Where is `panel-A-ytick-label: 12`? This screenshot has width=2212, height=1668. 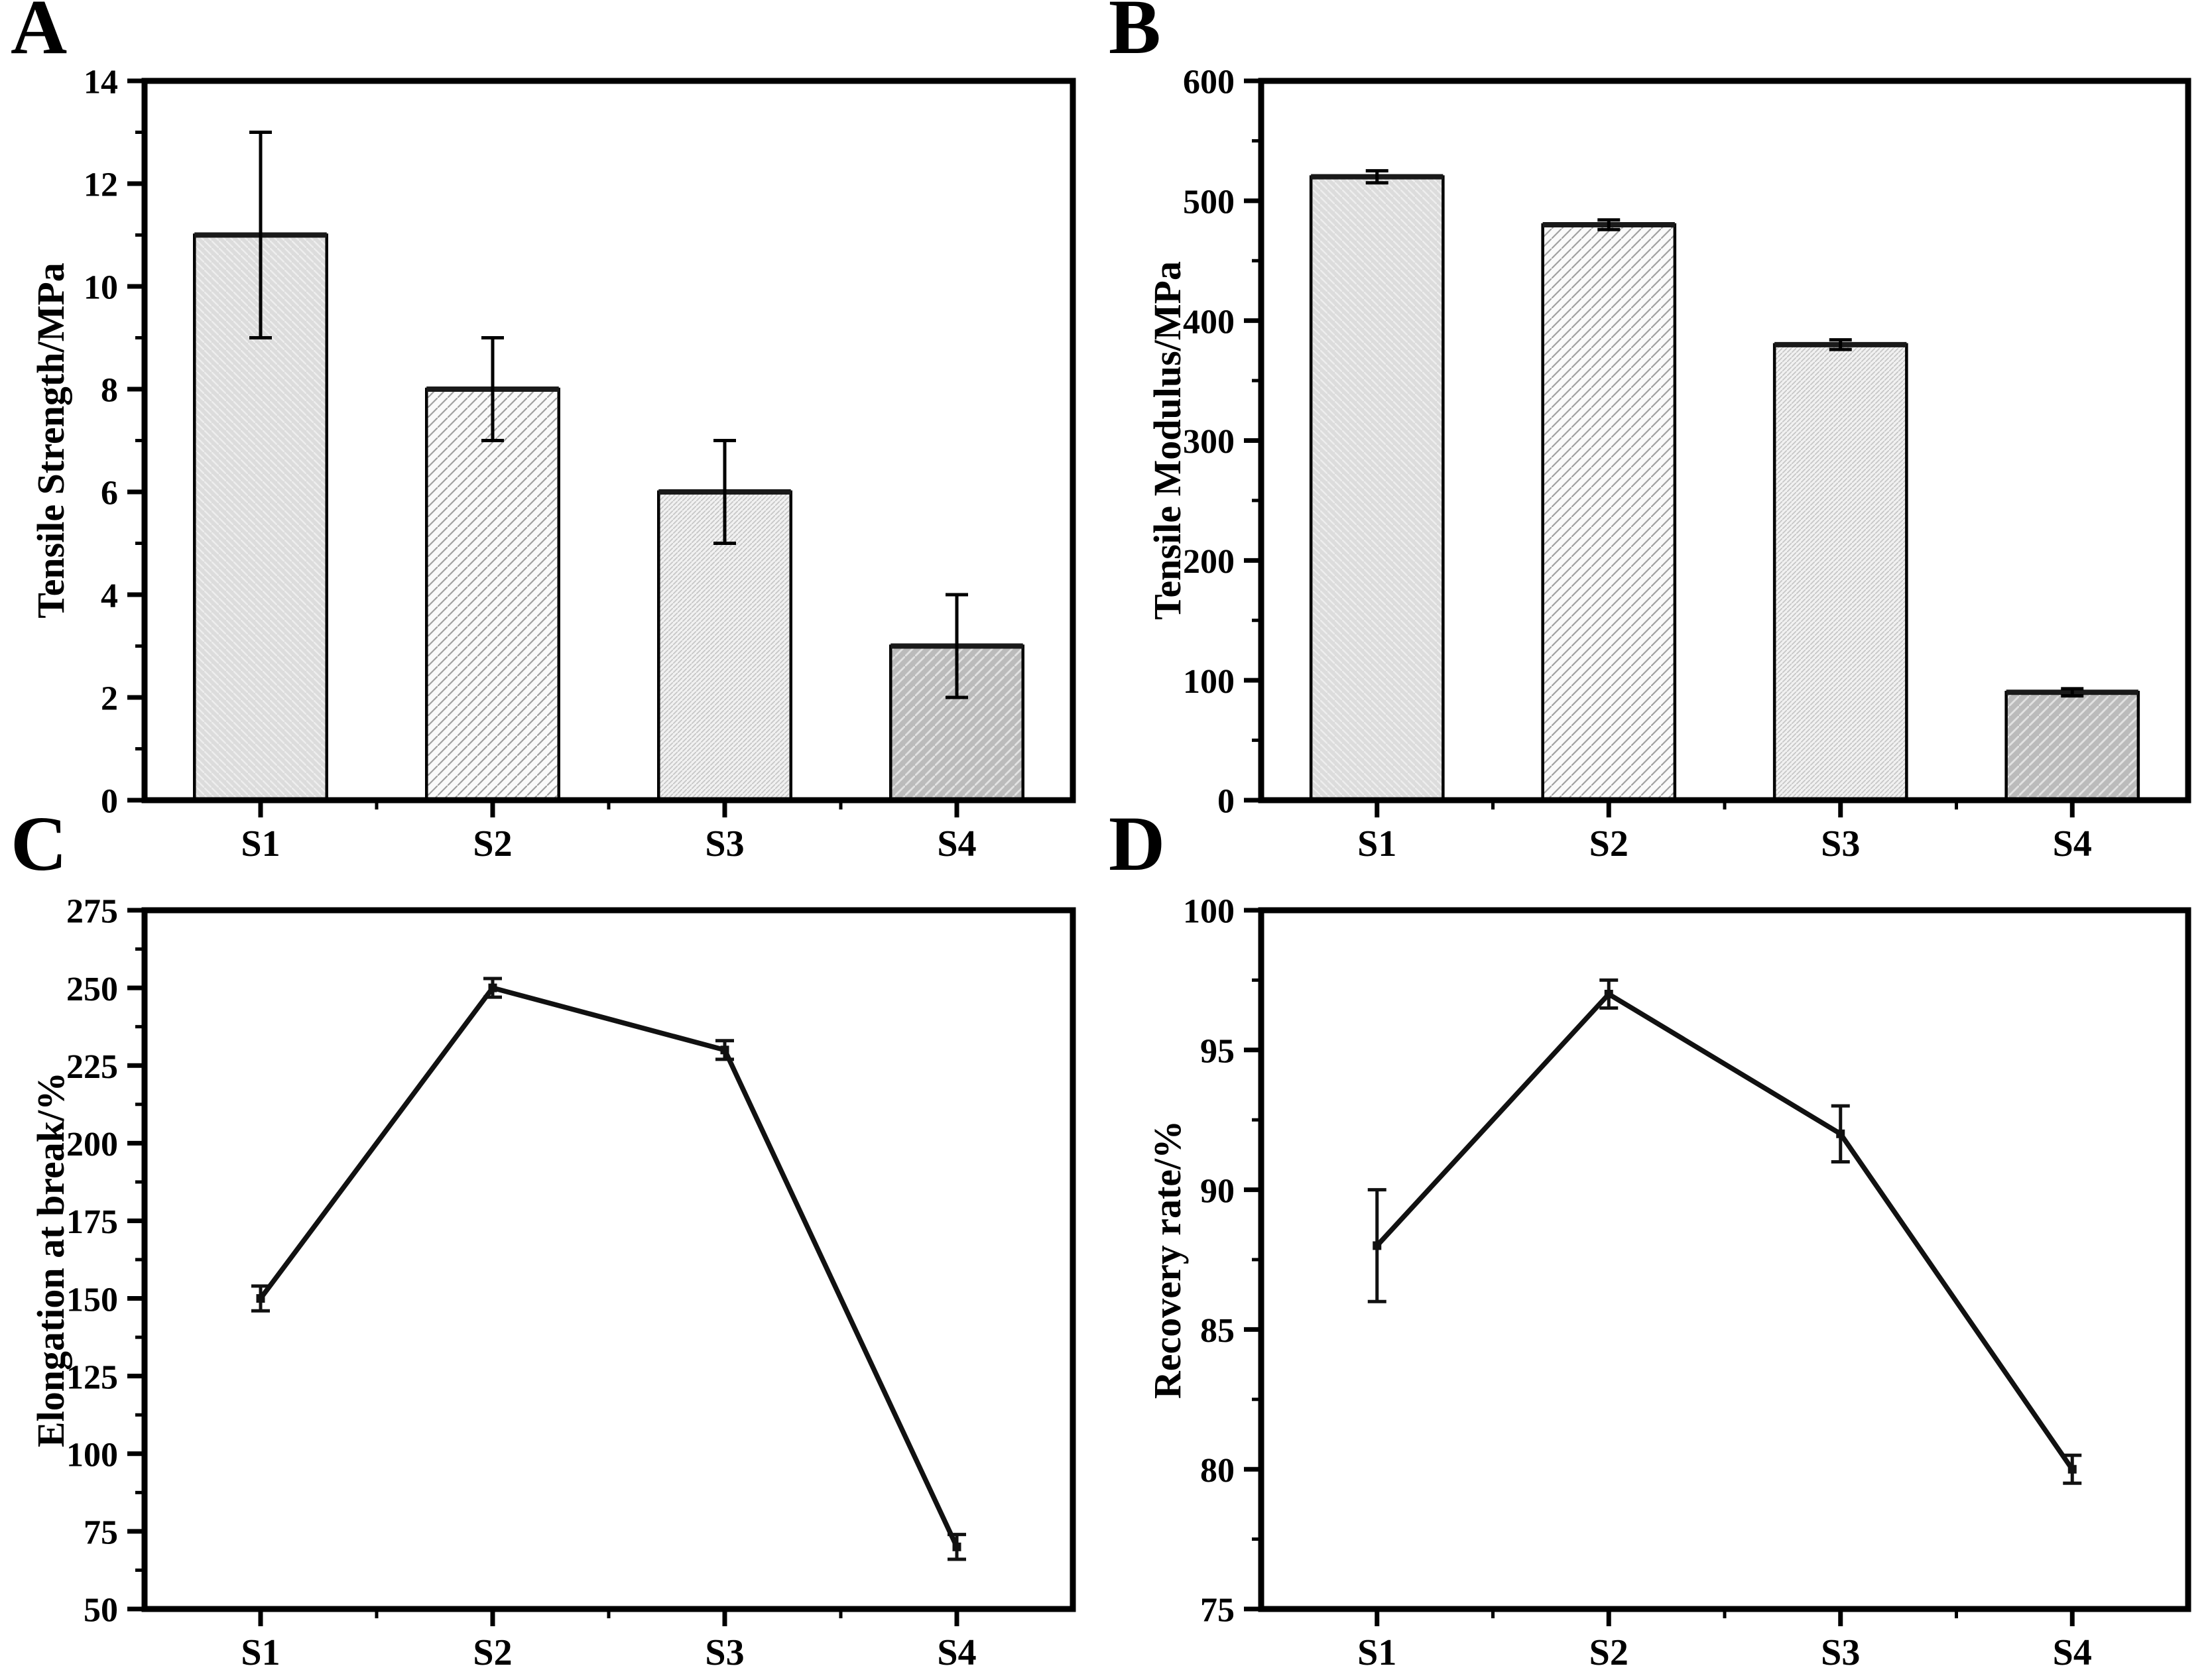
panel-A-ytick-label: 12 is located at coordinates (101, 185).